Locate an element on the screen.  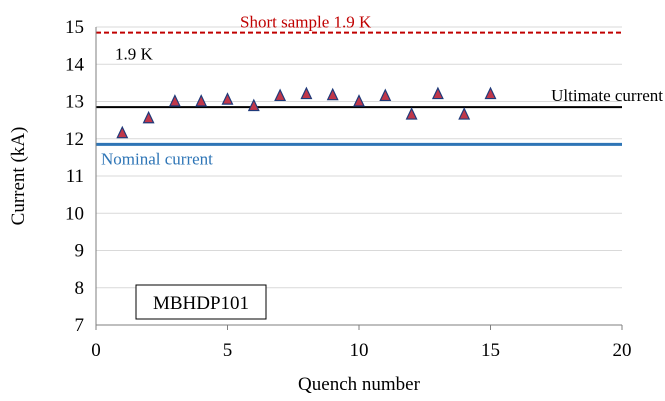
x-axis-label: Quench number is located at coordinates (359, 384).